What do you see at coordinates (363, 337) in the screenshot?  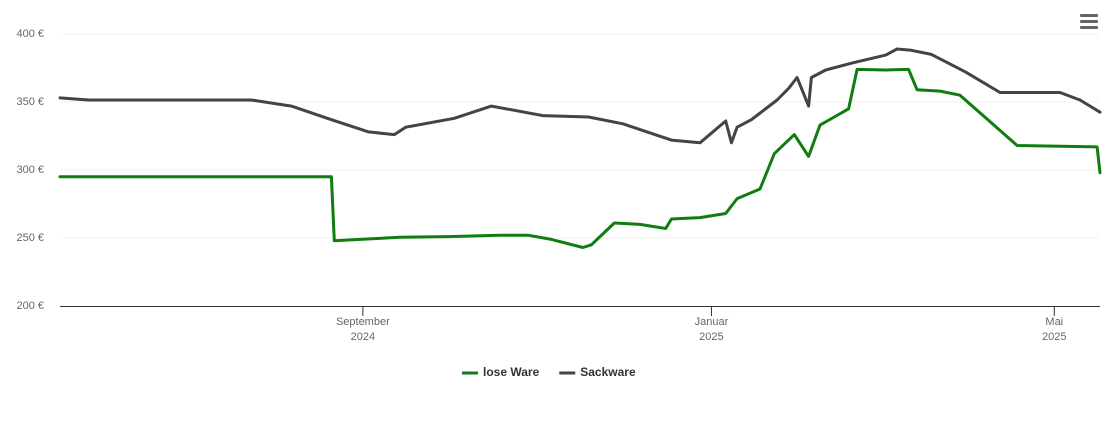 I see `x-tick-label: 2024` at bounding box center [363, 337].